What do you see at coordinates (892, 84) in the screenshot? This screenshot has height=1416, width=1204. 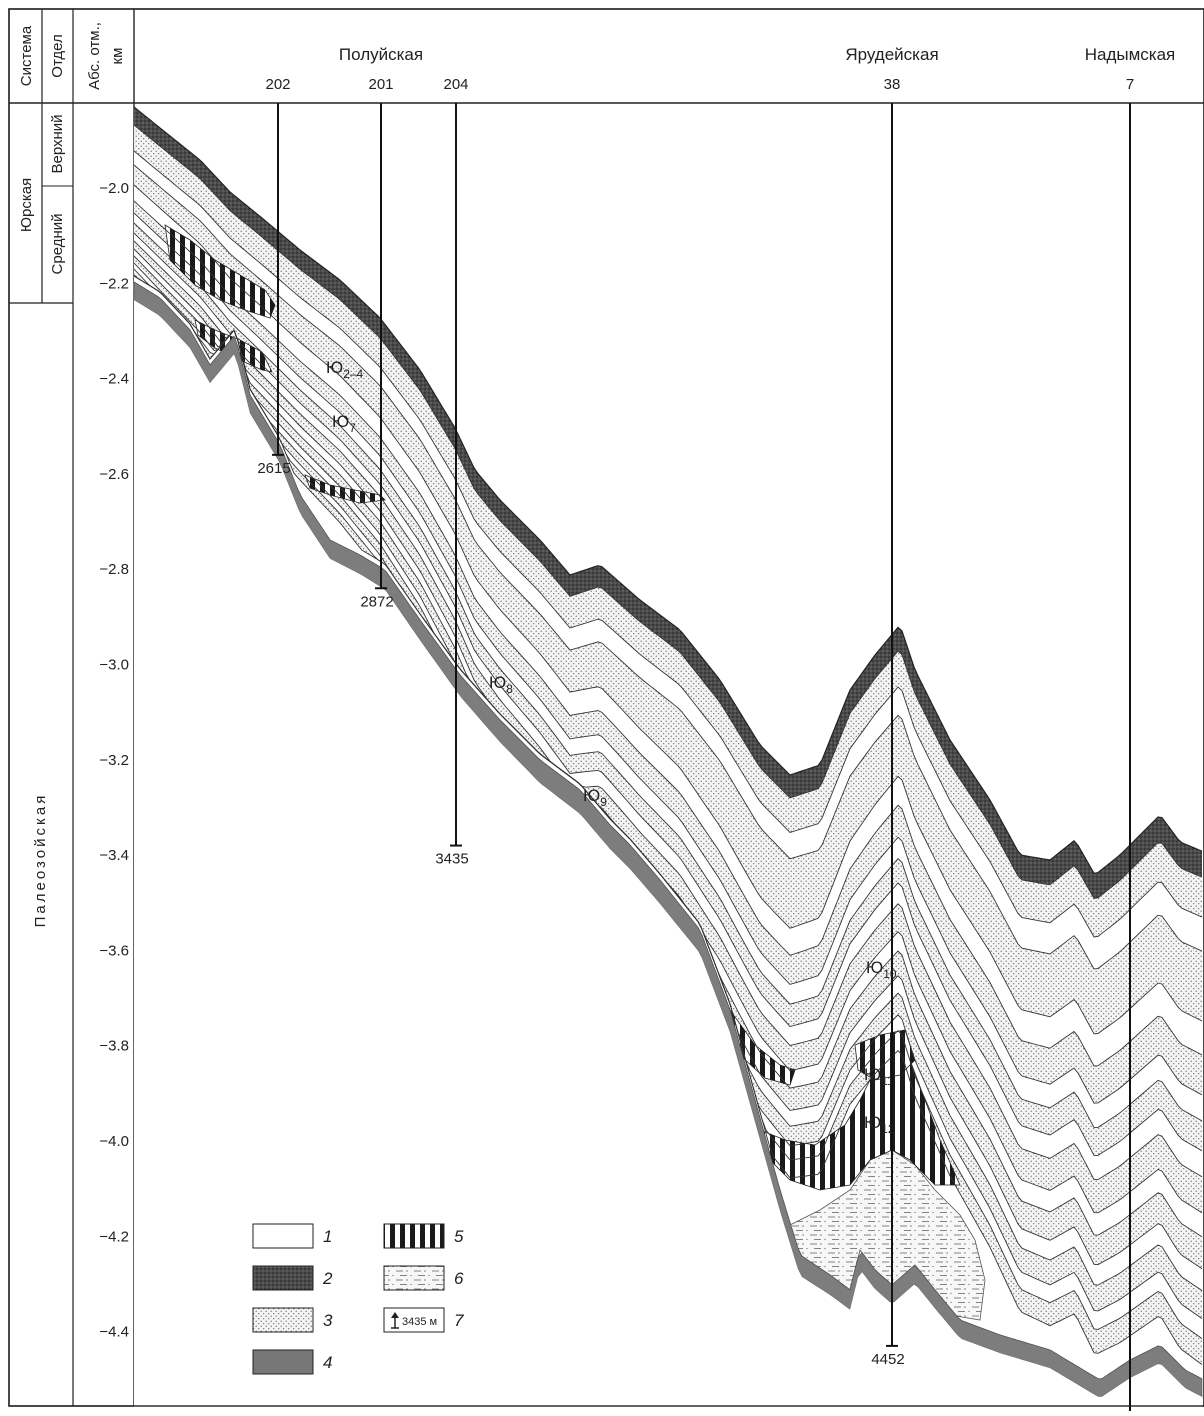 I see `well-id-label: 38` at bounding box center [892, 84].